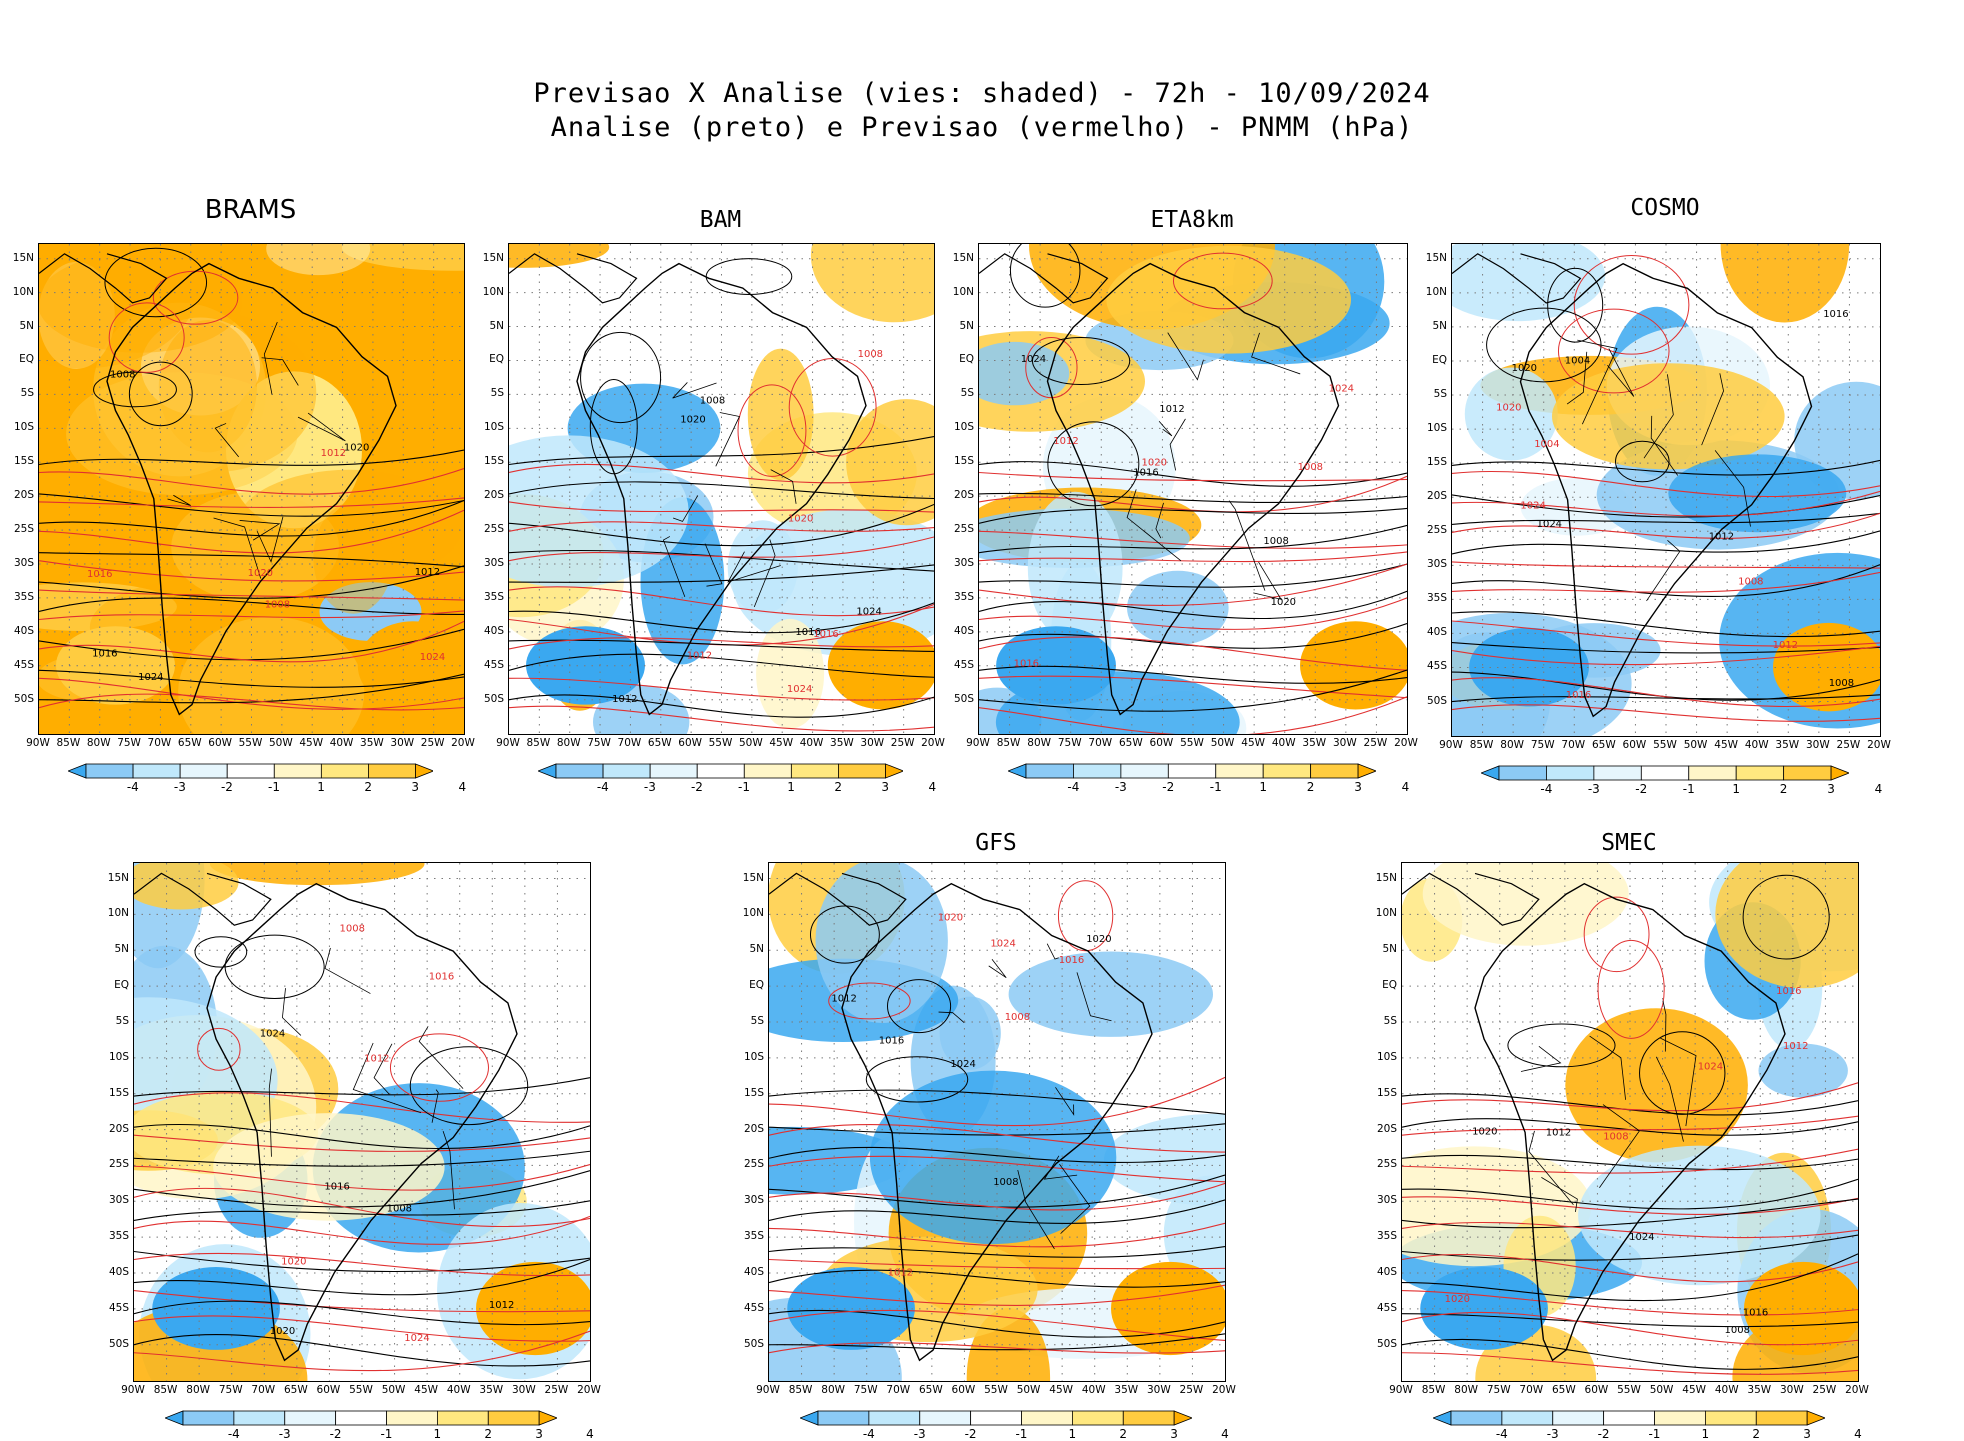  What do you see at coordinates (23, 563) in the screenshot?
I see `latitude-label: 30S` at bounding box center [23, 563].